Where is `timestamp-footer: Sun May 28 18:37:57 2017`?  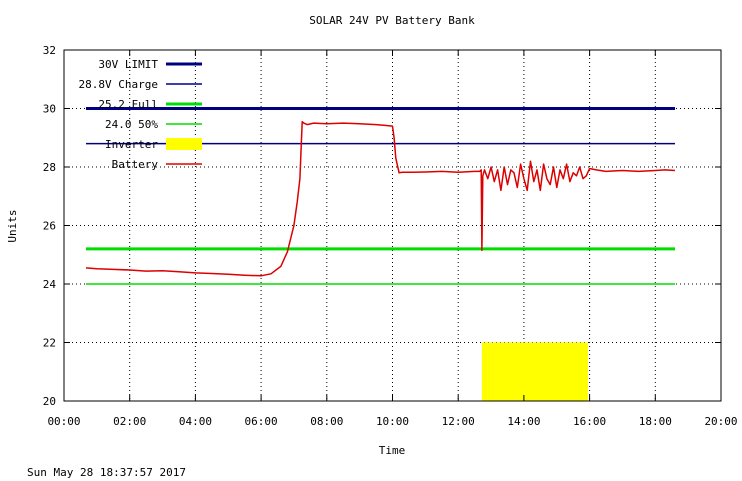 timestamp-footer: Sun May 28 18:37:57 2017 is located at coordinates (106, 472).